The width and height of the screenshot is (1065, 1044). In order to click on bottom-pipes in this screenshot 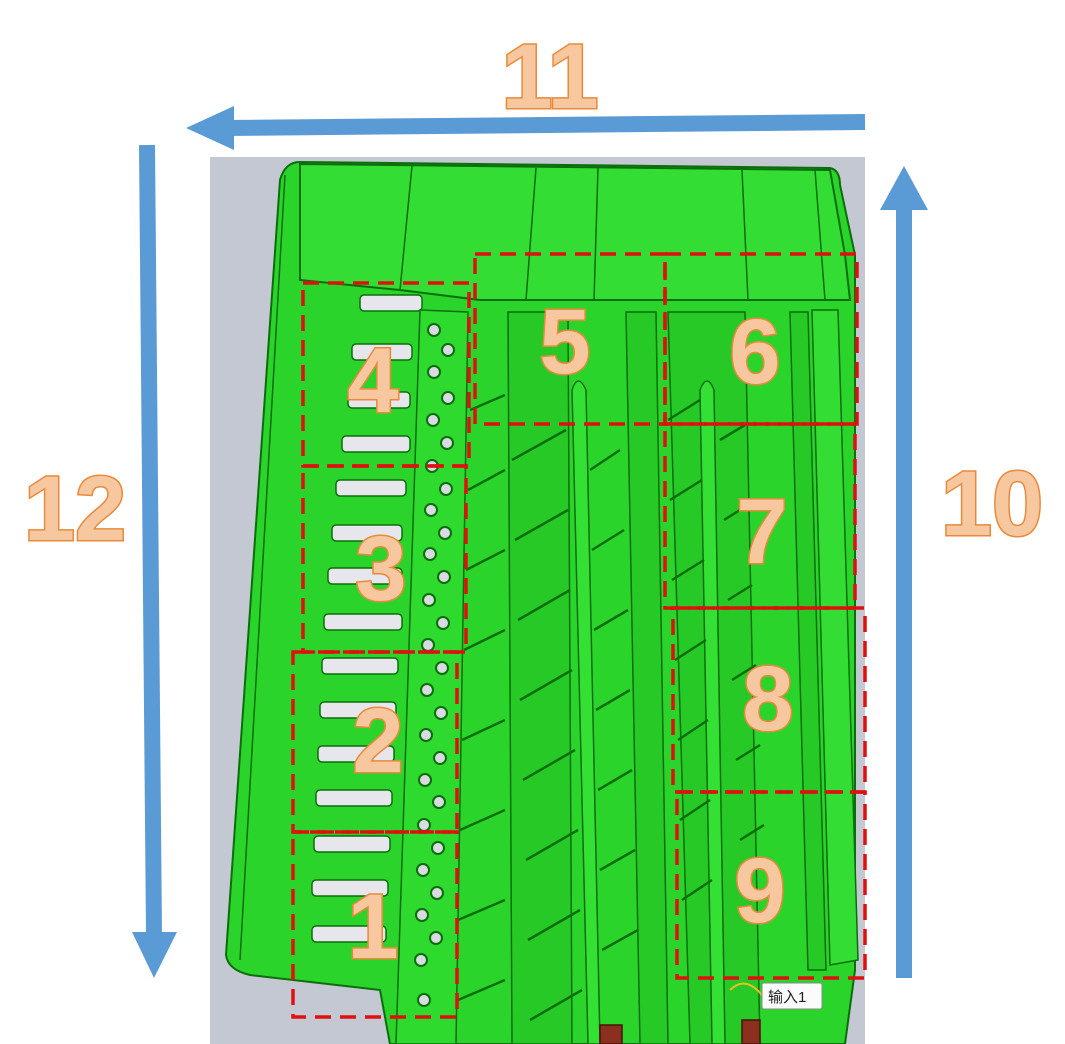, I will do `click(680, 1031)`.